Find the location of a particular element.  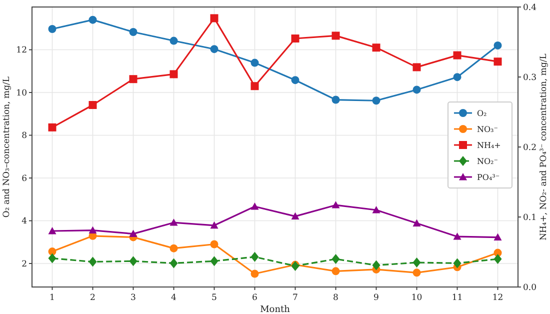

x-tick-label: 8 is located at coordinates (335, 298).